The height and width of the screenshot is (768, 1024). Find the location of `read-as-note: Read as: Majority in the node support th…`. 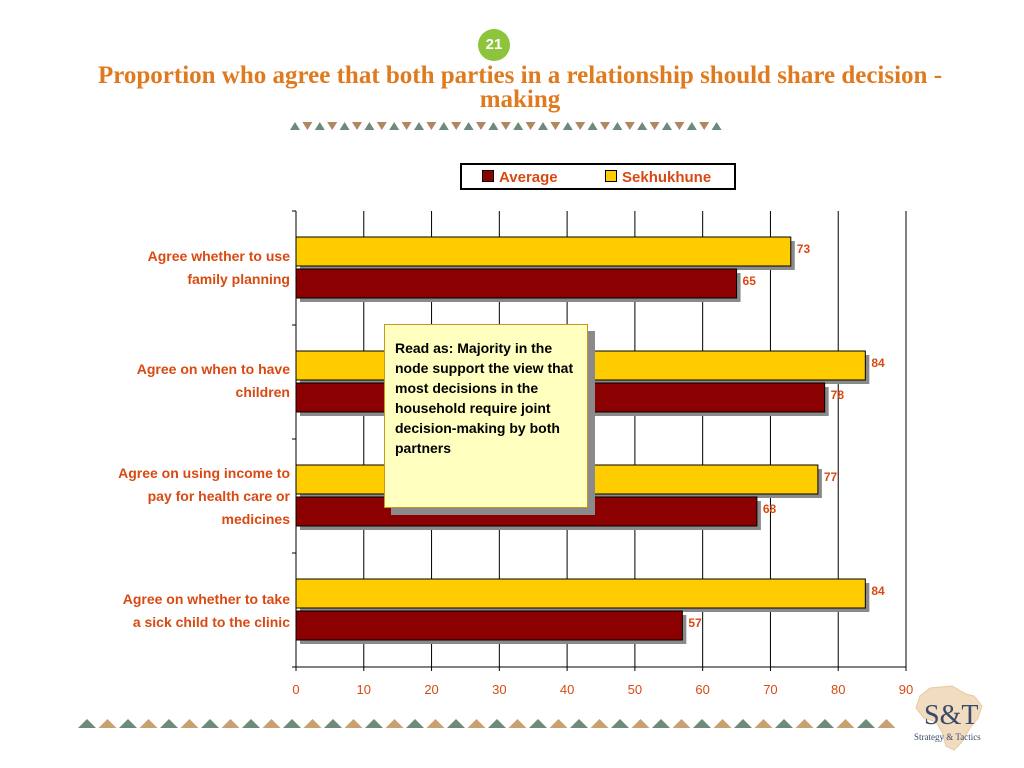

read-as-note: Read as: Majority in the node support th… is located at coordinates (486, 416).